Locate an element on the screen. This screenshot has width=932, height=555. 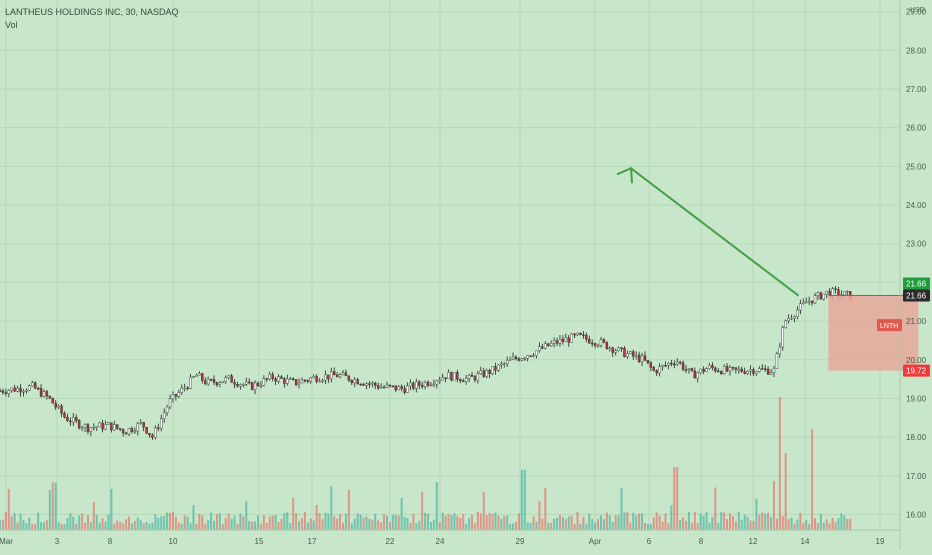
volume-indicator-label: Vol is located at coordinates (11, 25).